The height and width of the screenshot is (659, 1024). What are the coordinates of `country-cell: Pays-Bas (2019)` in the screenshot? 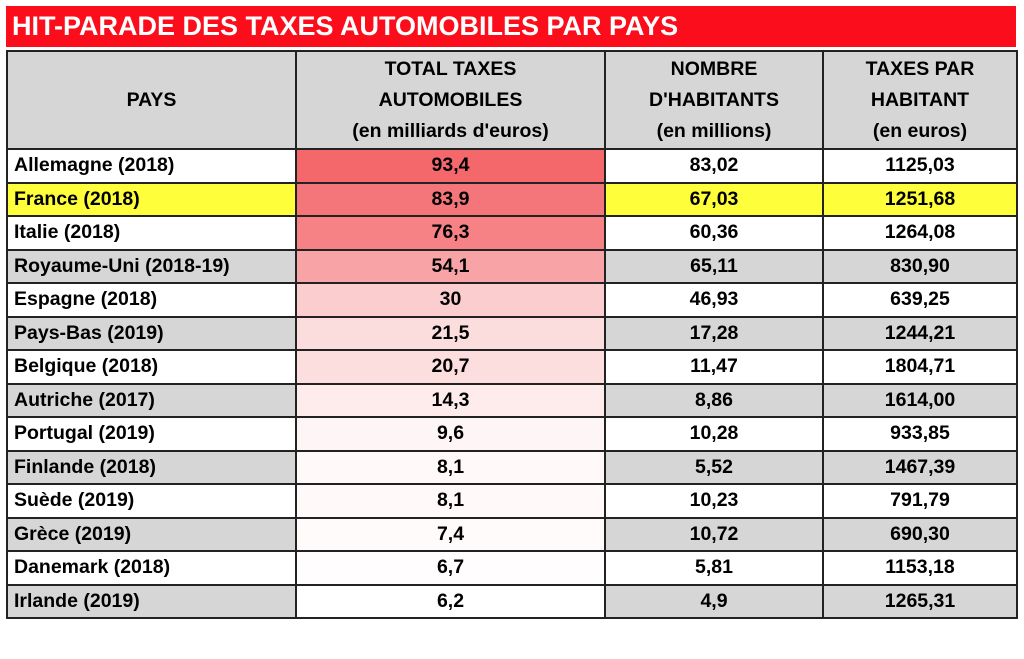 It's located at (151, 333).